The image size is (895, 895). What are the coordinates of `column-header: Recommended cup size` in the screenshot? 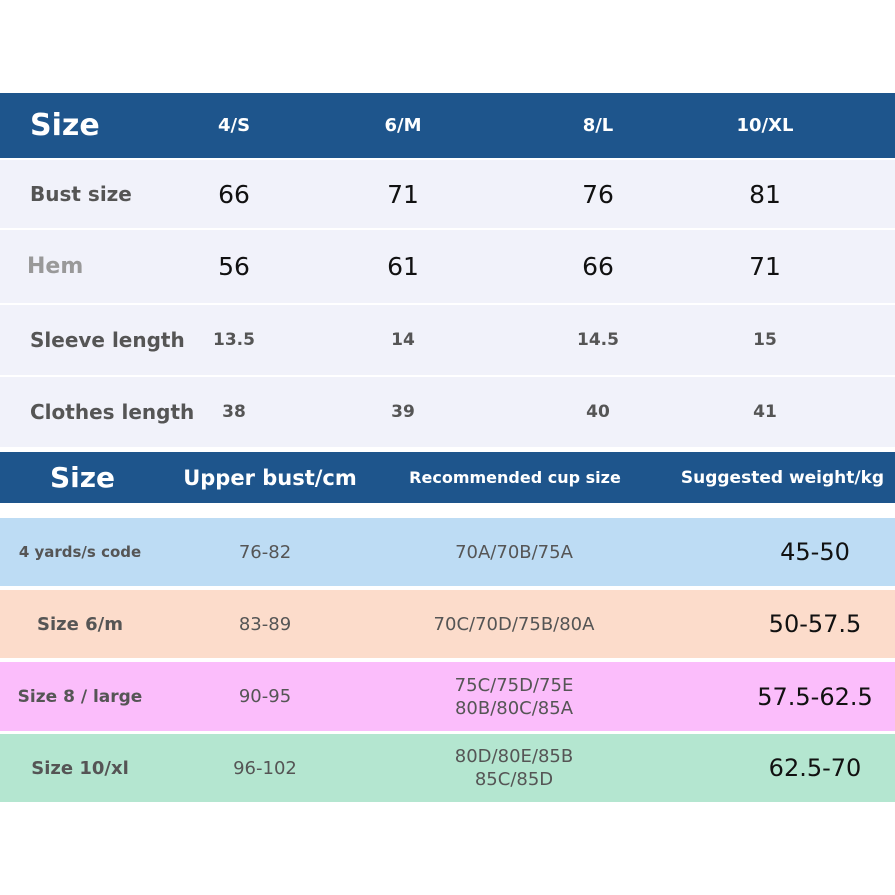 It's located at (515, 477).